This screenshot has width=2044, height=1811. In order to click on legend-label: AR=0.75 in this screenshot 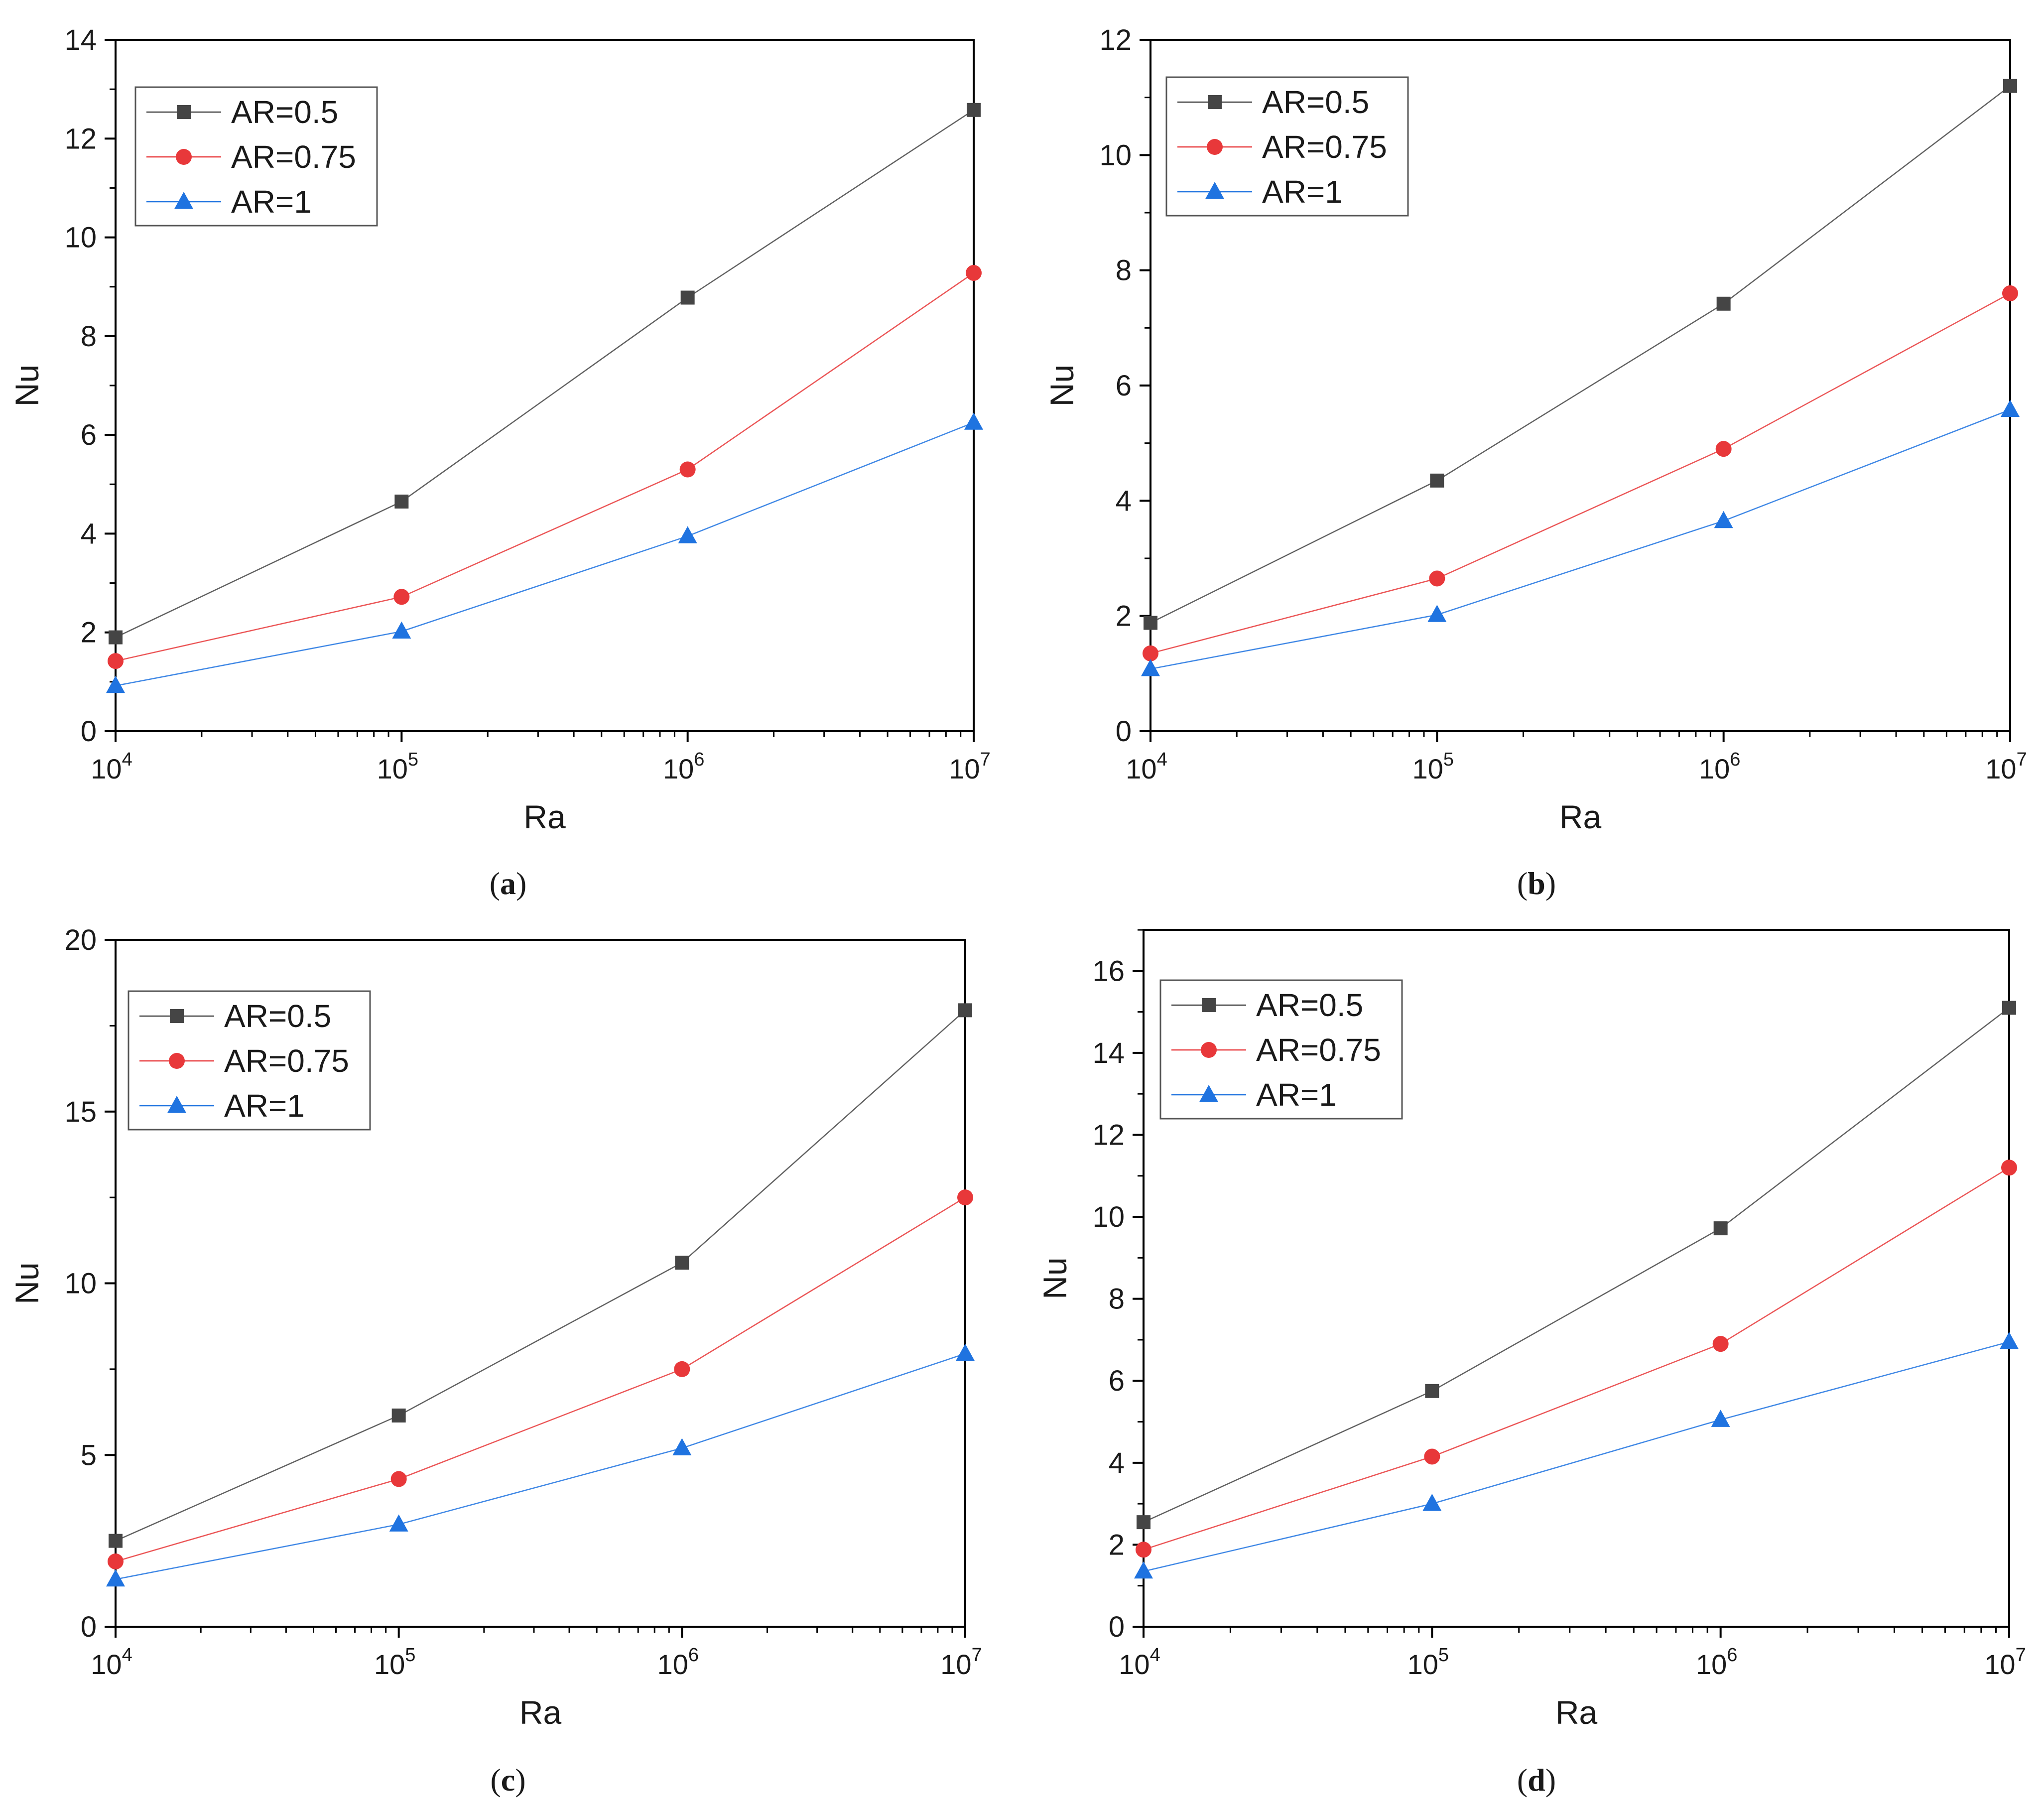, I will do `click(294, 157)`.